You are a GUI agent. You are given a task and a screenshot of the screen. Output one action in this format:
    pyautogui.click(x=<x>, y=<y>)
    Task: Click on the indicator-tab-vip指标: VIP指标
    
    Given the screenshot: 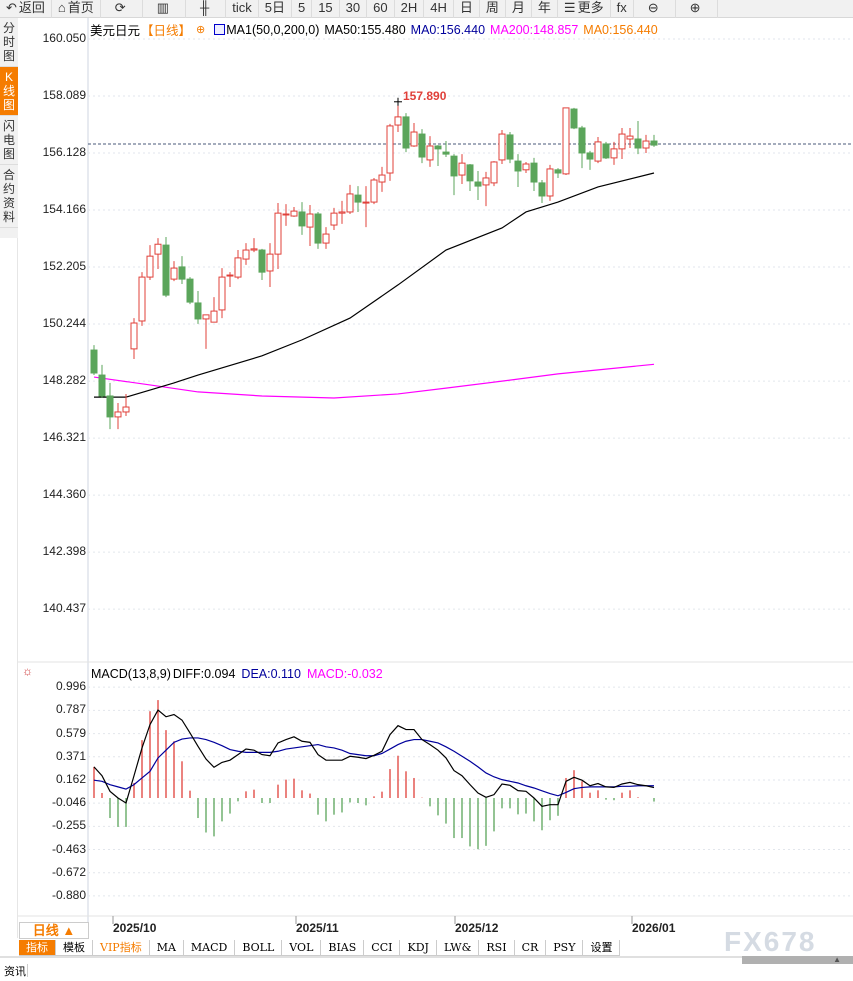 What is the action you would take?
    pyautogui.click(x=121, y=948)
    